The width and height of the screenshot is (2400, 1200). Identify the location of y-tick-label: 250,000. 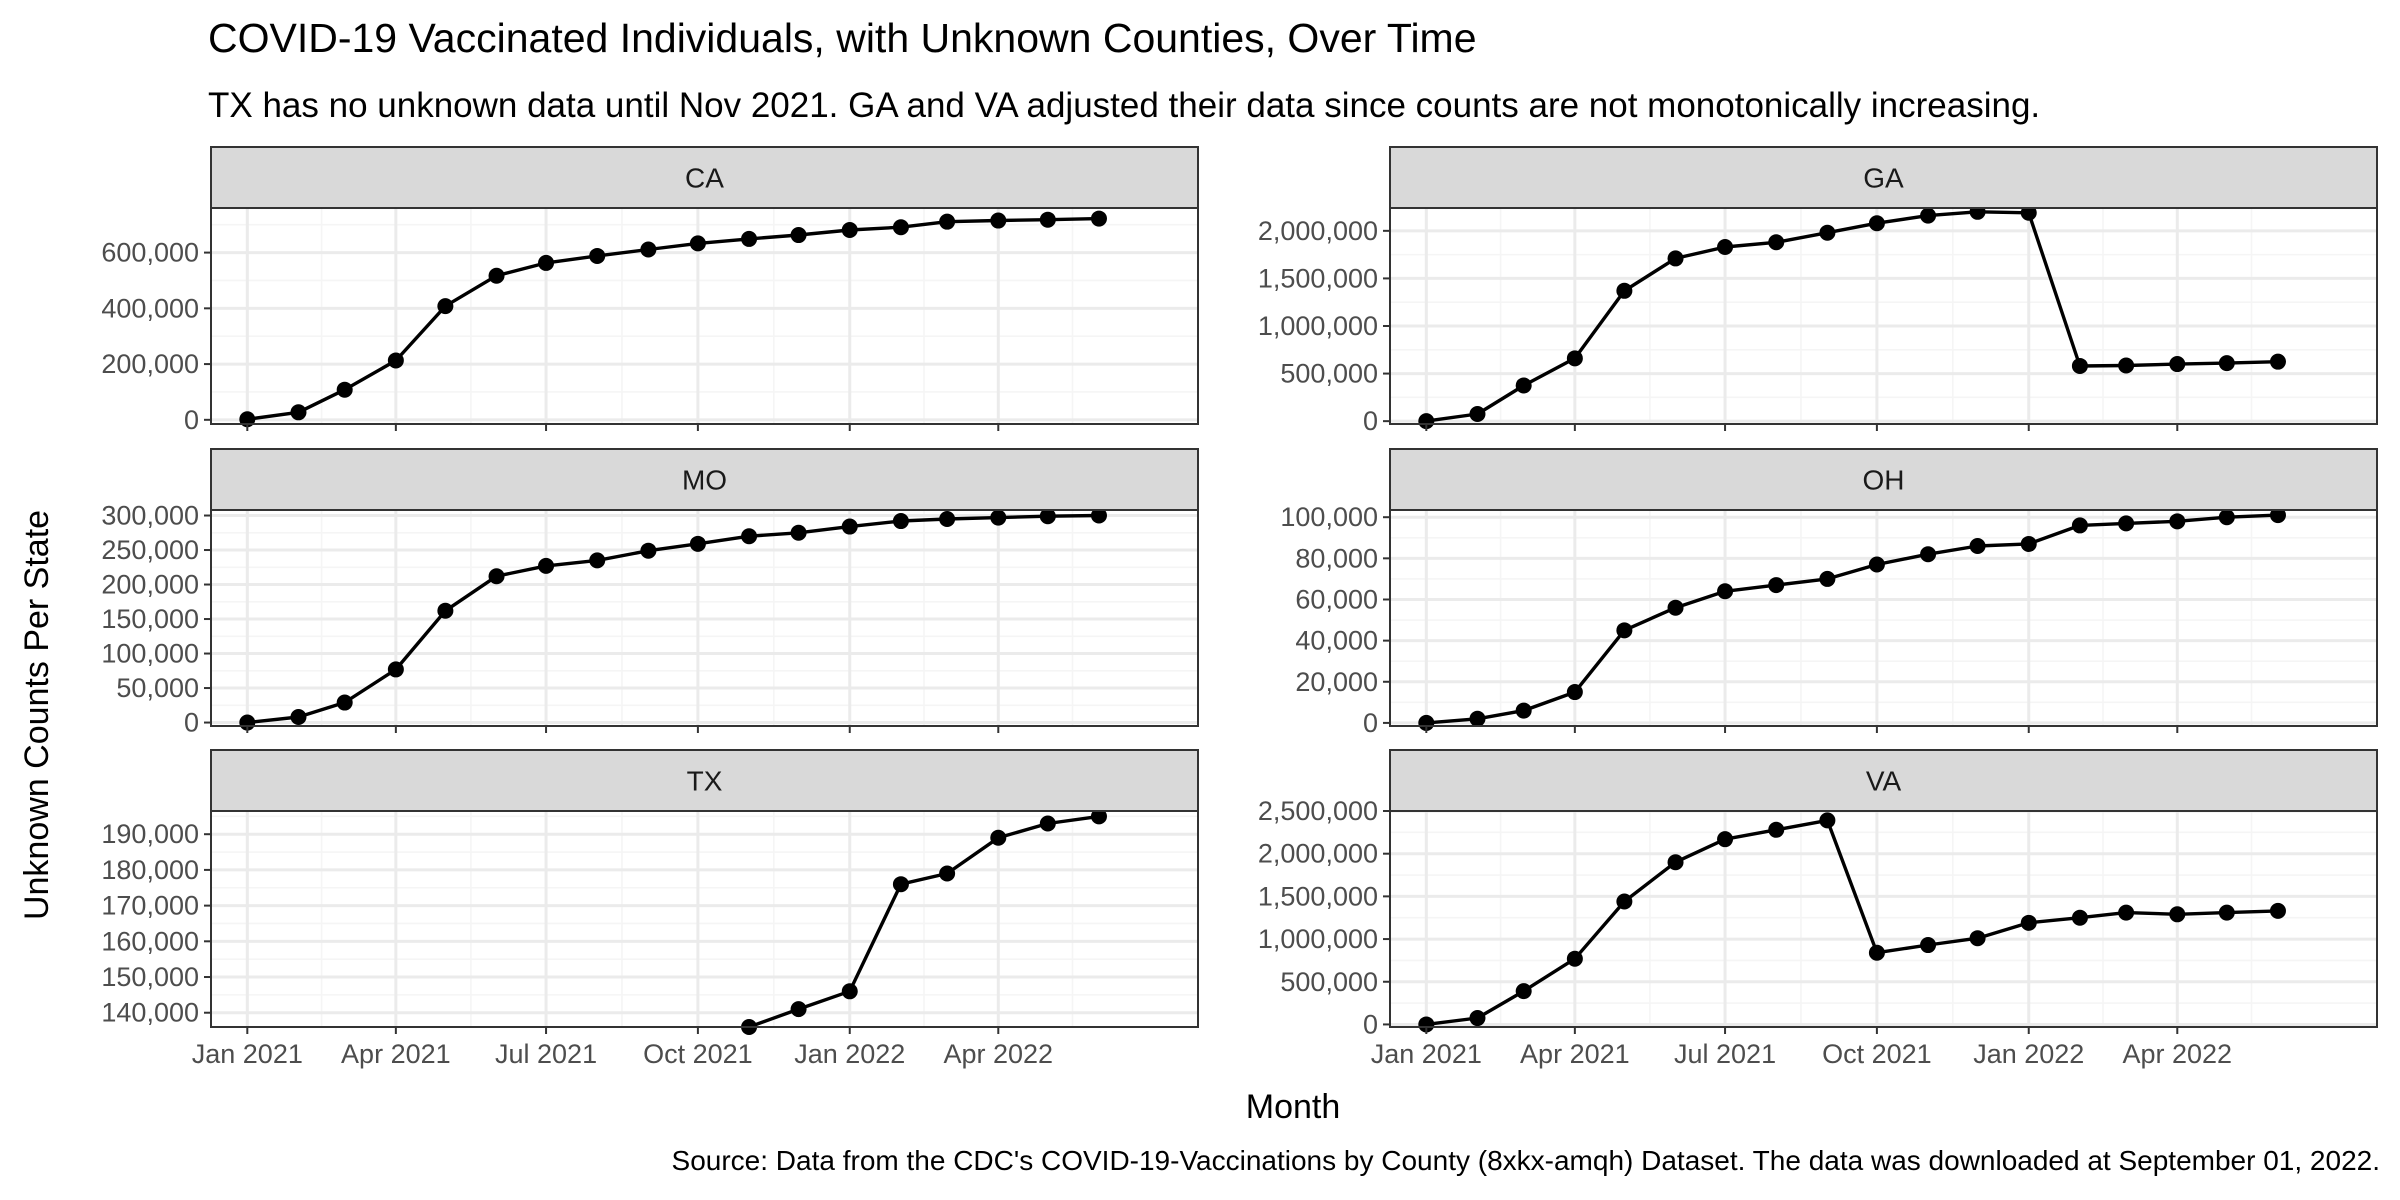
(150, 550).